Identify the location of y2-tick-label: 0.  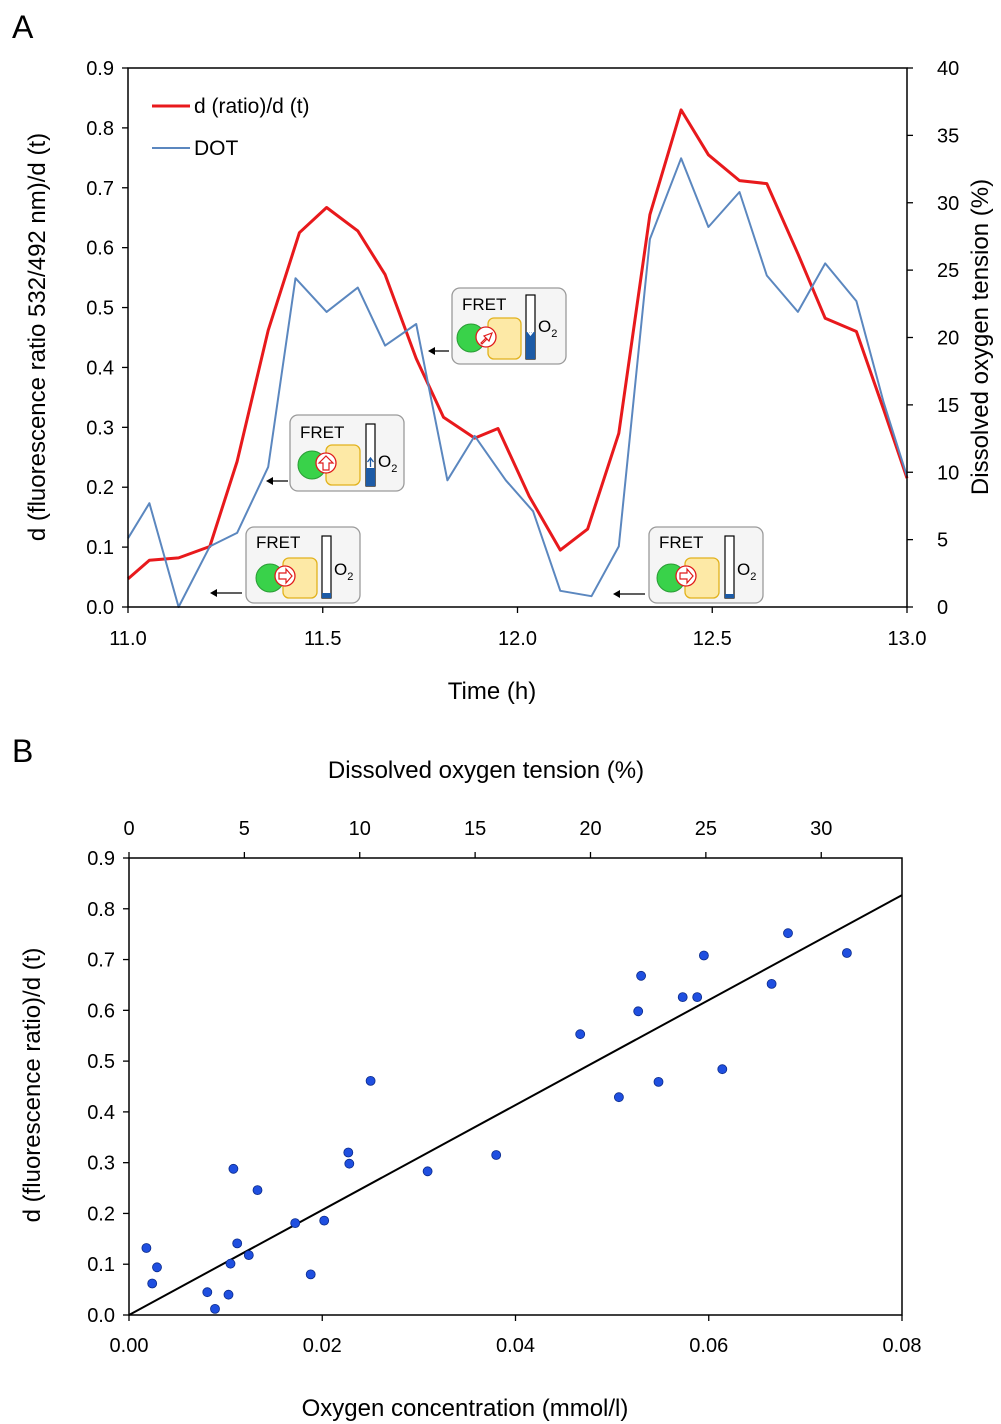
(942, 608).